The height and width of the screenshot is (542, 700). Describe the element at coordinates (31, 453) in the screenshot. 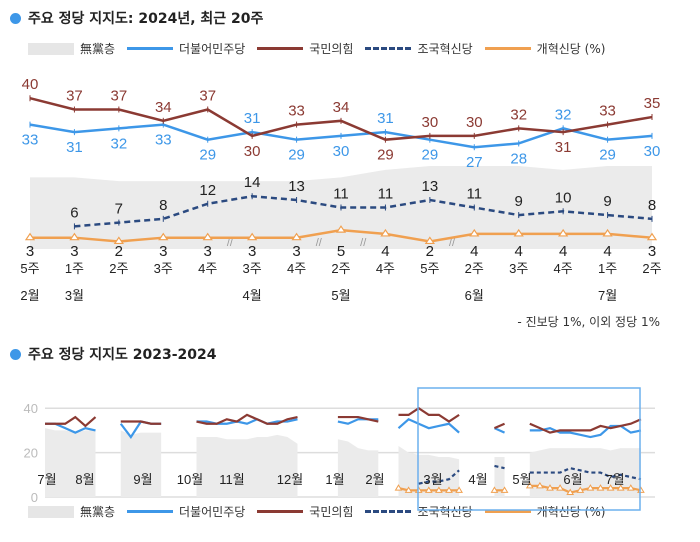

I see `y-tick-label: 20` at that location.